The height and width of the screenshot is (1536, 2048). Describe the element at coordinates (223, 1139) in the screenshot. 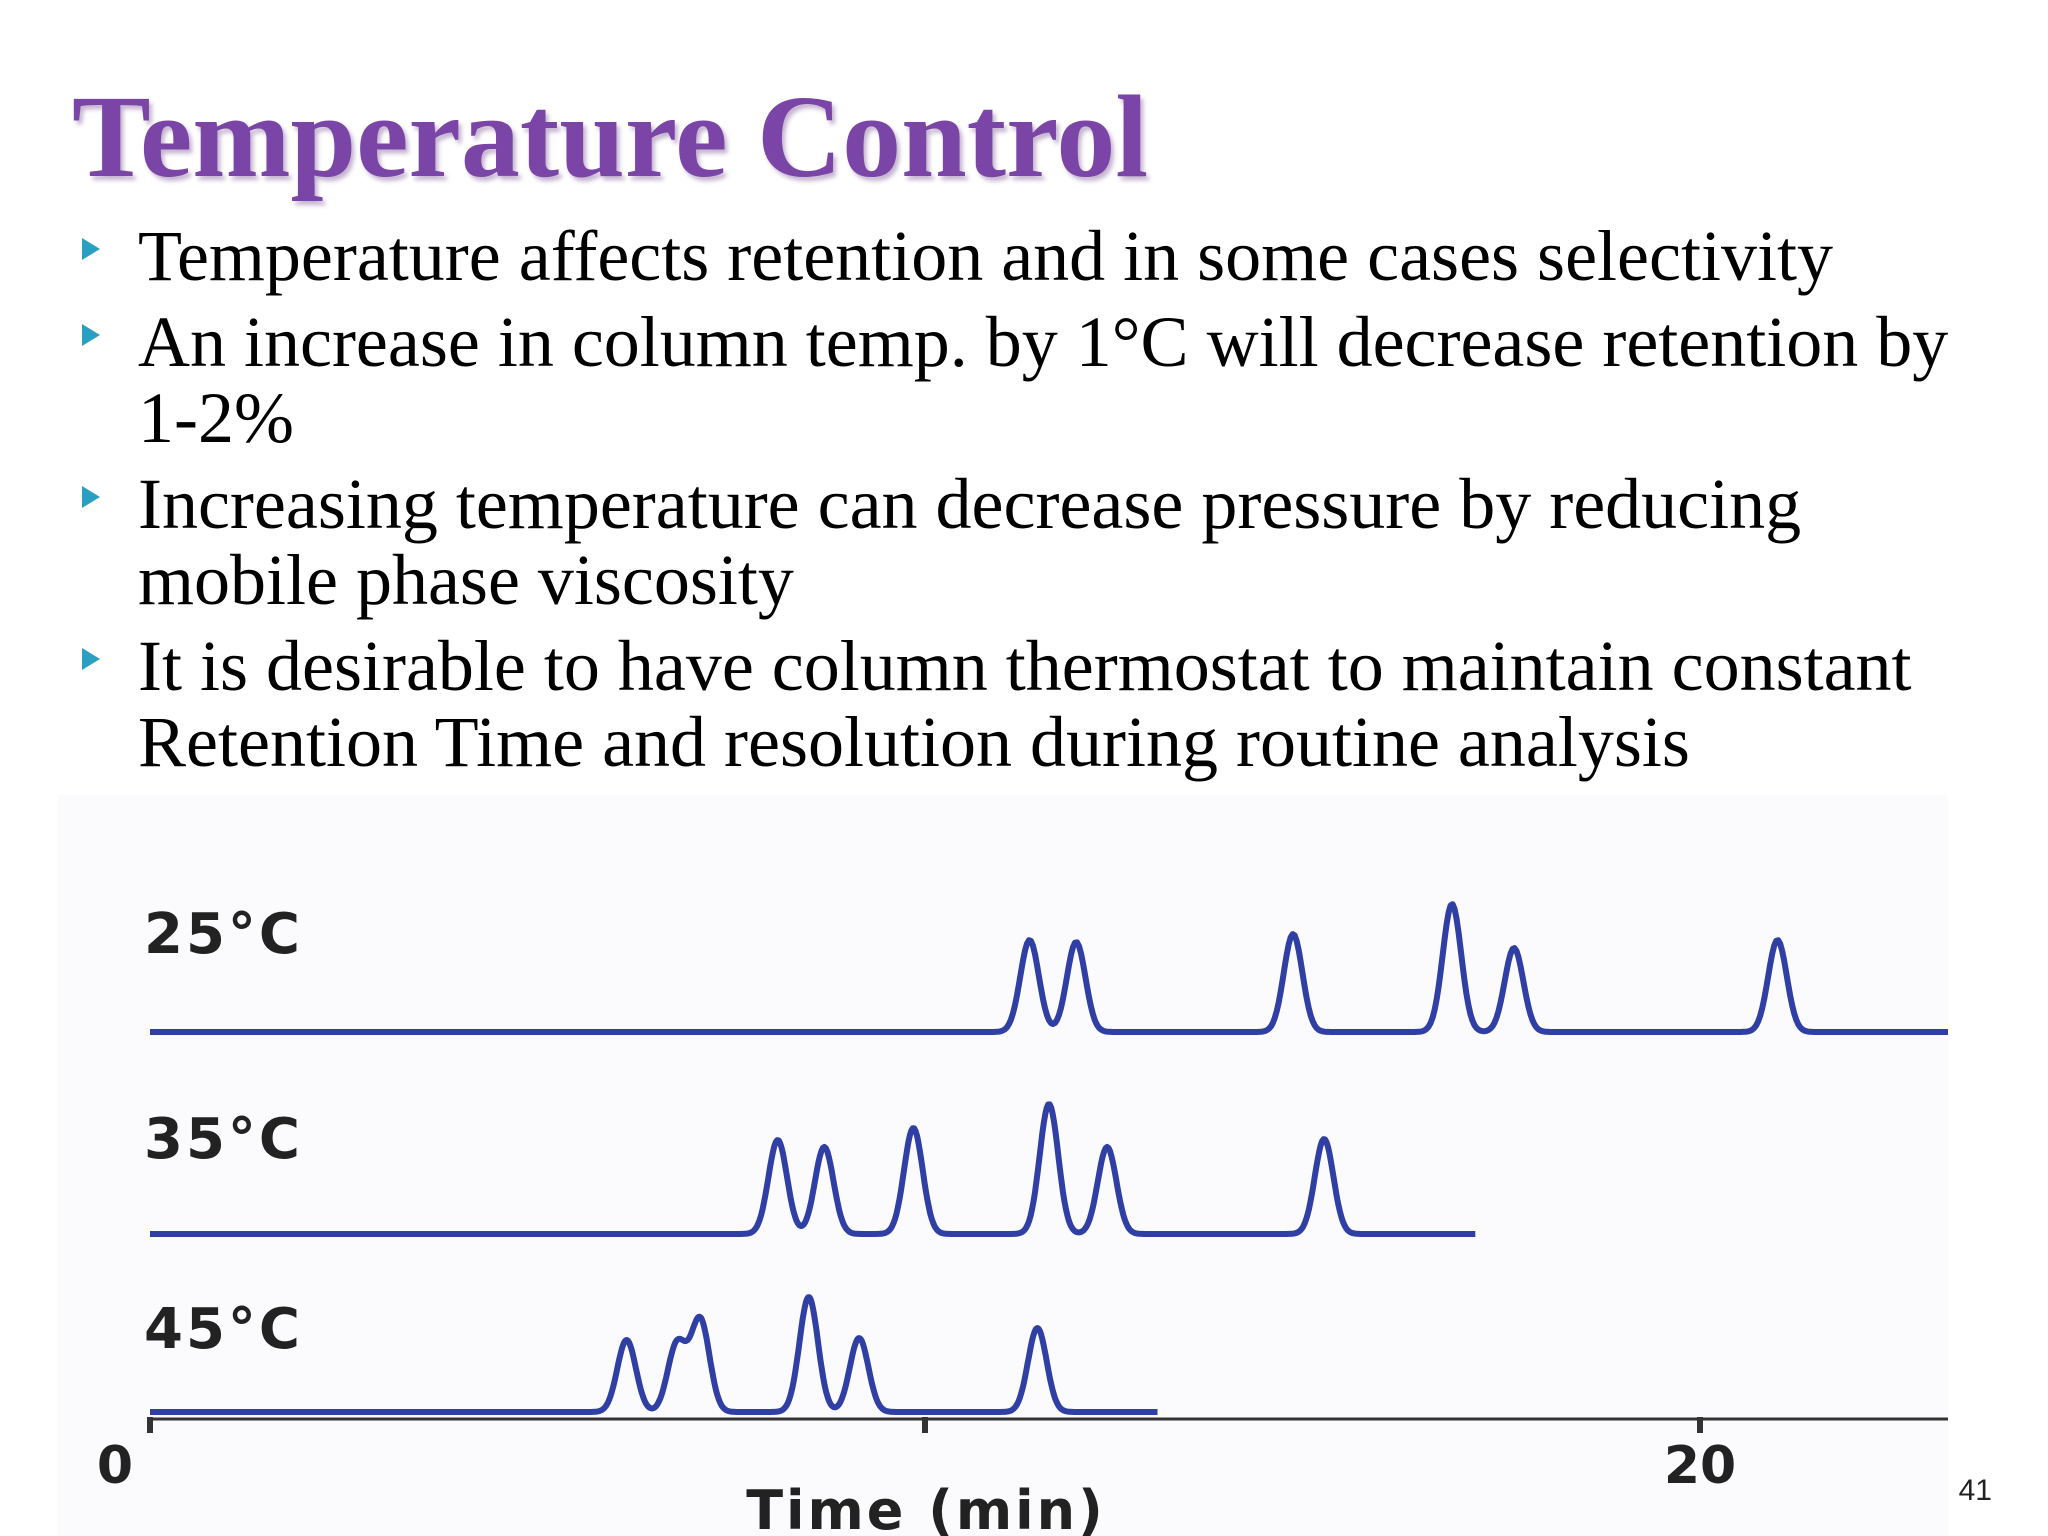

I see `series-label: 35°C` at that location.